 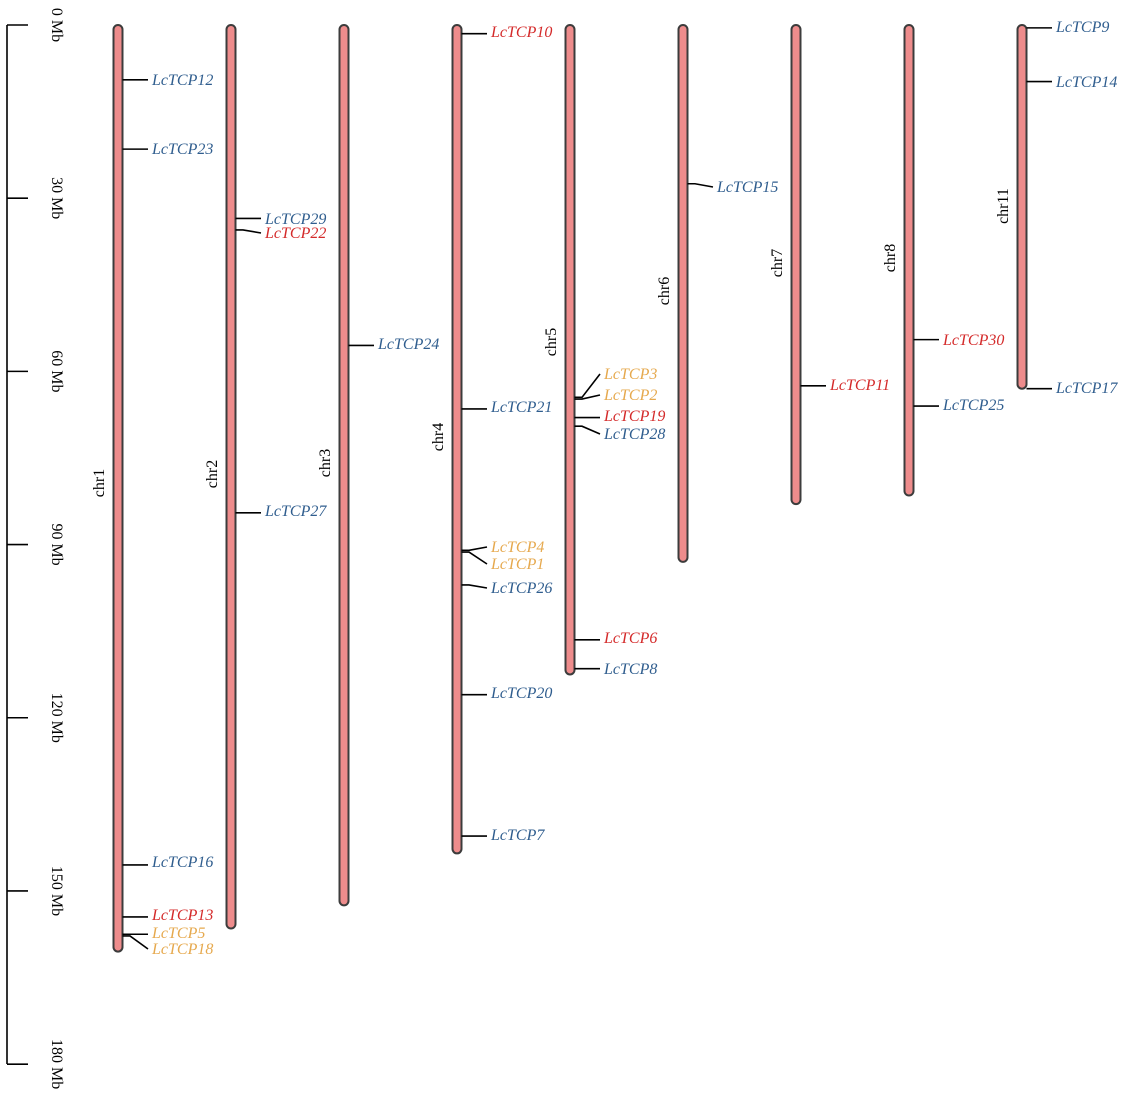 What do you see at coordinates (56, 198) in the screenshot?
I see `scale-tick-label: 30 Mb` at bounding box center [56, 198].